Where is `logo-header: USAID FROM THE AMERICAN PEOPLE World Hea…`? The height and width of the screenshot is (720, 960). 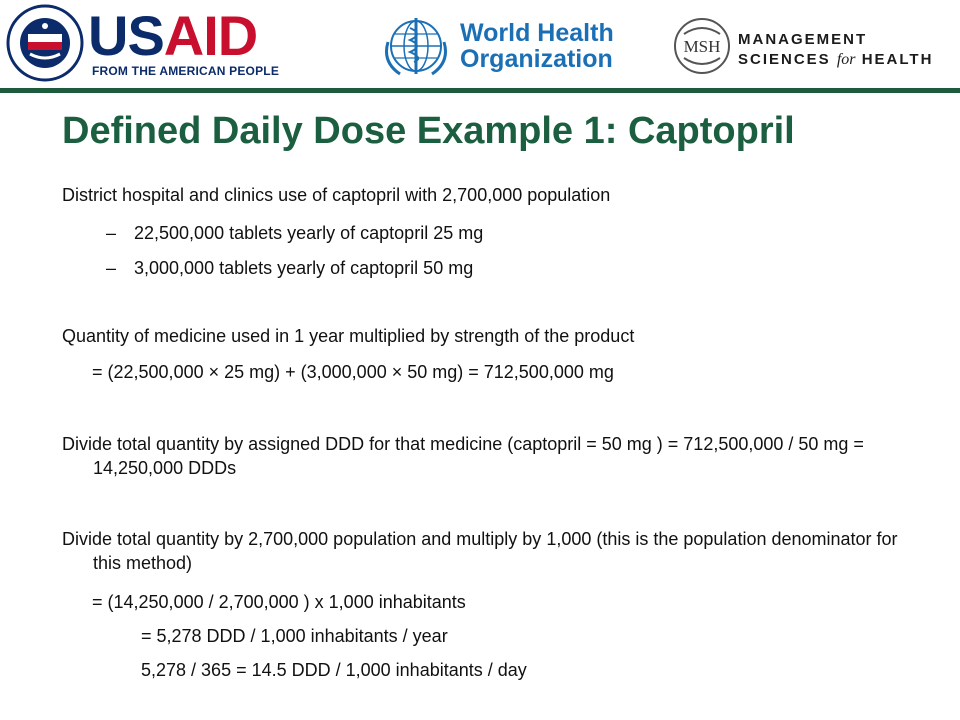 logo-header: USAID FROM THE AMERICAN PEOPLE World Hea… is located at coordinates (480, 47).